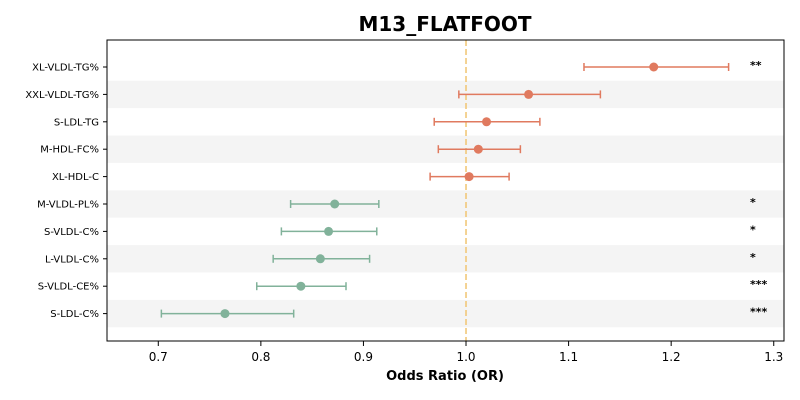  What do you see at coordinates (71, 232) in the screenshot?
I see `category-label: S-VLDL-C%` at bounding box center [71, 232].